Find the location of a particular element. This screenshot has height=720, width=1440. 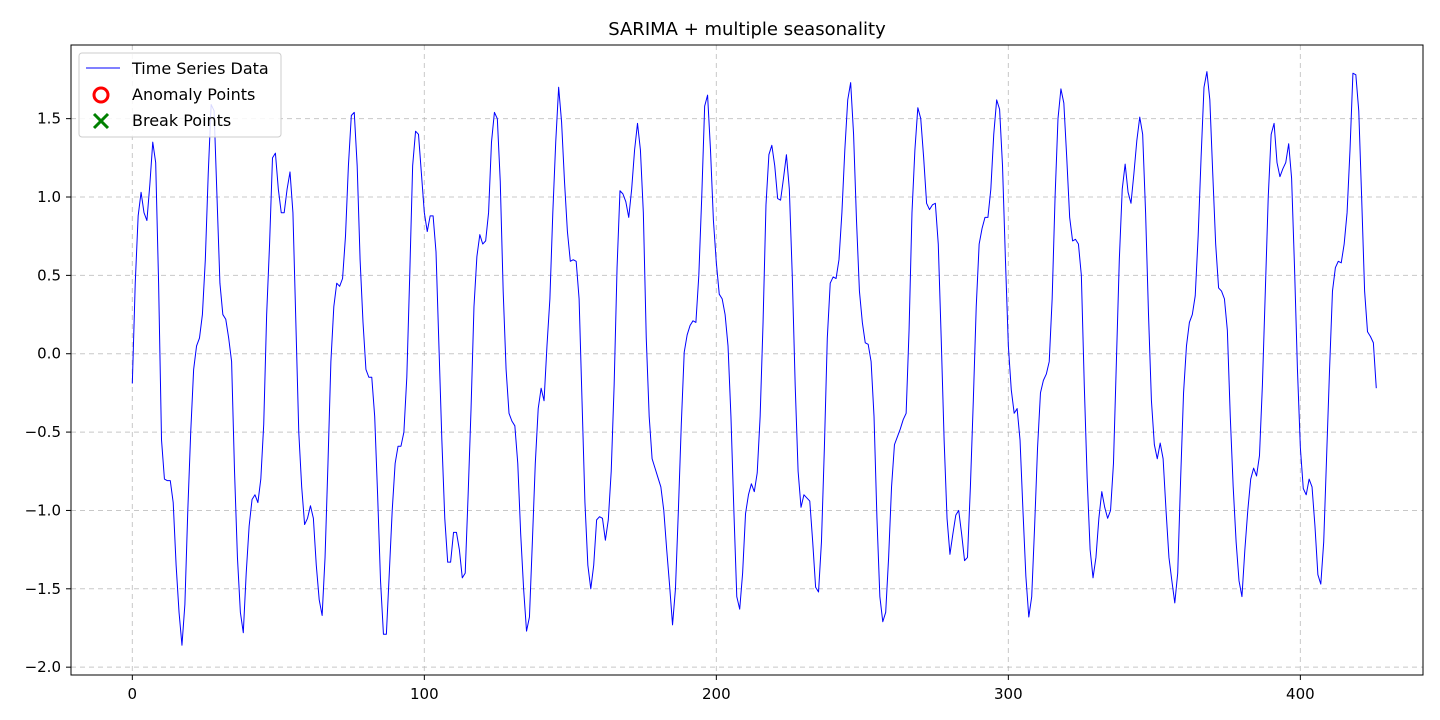

x-axis: 0 100 200 300 400 is located at coordinates (721, 689).